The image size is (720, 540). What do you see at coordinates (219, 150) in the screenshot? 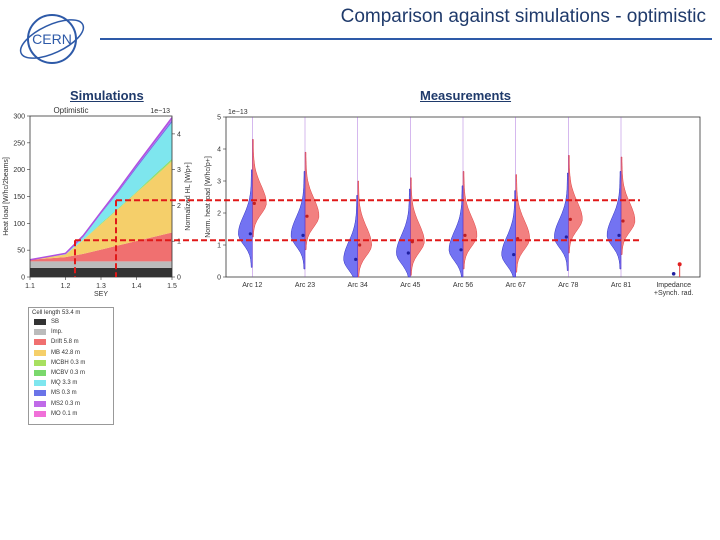
I see `y-tick-label: 4` at bounding box center [219, 150].